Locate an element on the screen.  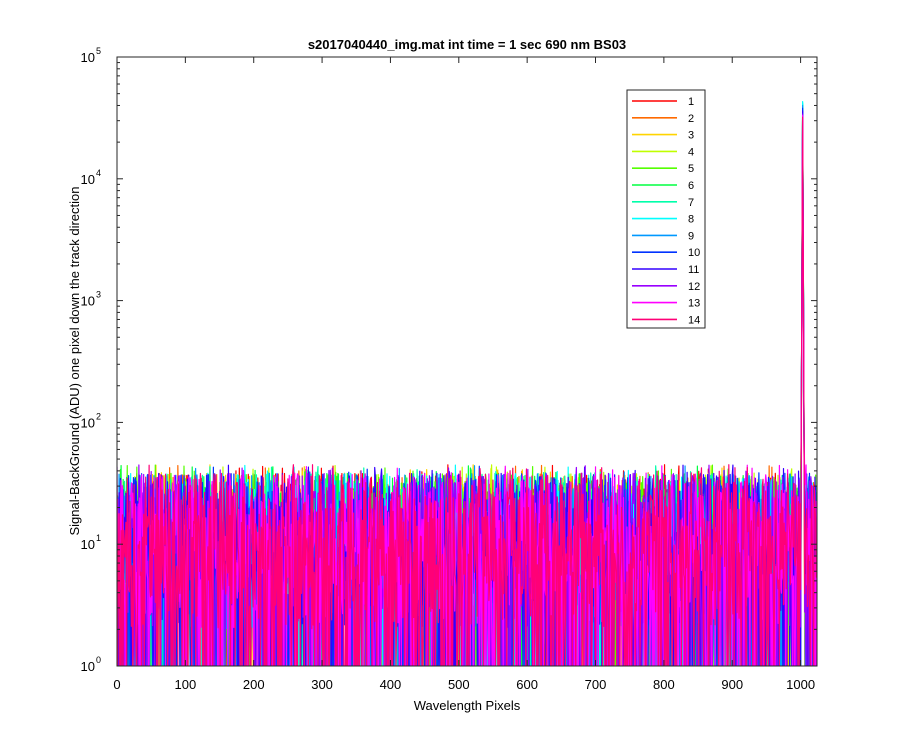
x-tick-label: 700 is located at coordinates (596, 684).